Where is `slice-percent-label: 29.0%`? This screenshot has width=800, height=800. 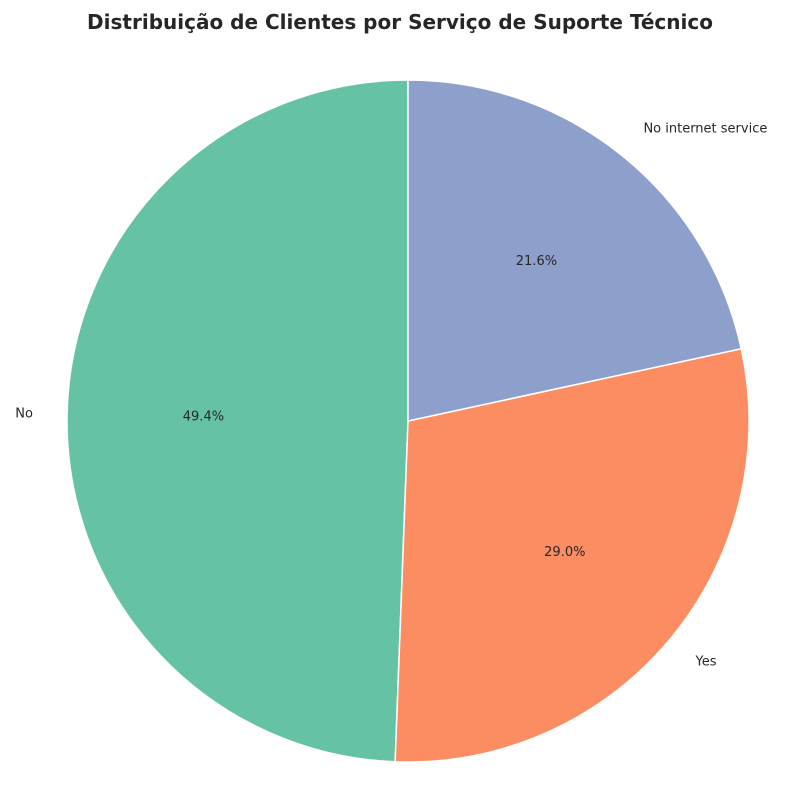 slice-percent-label: 29.0% is located at coordinates (564, 552).